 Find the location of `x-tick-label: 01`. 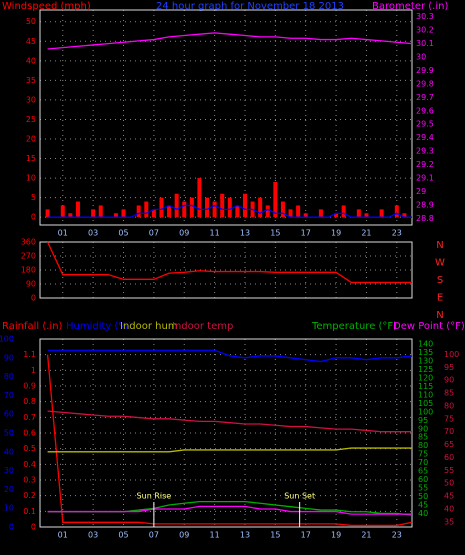

x-tick-label: 01 is located at coordinates (63, 535).